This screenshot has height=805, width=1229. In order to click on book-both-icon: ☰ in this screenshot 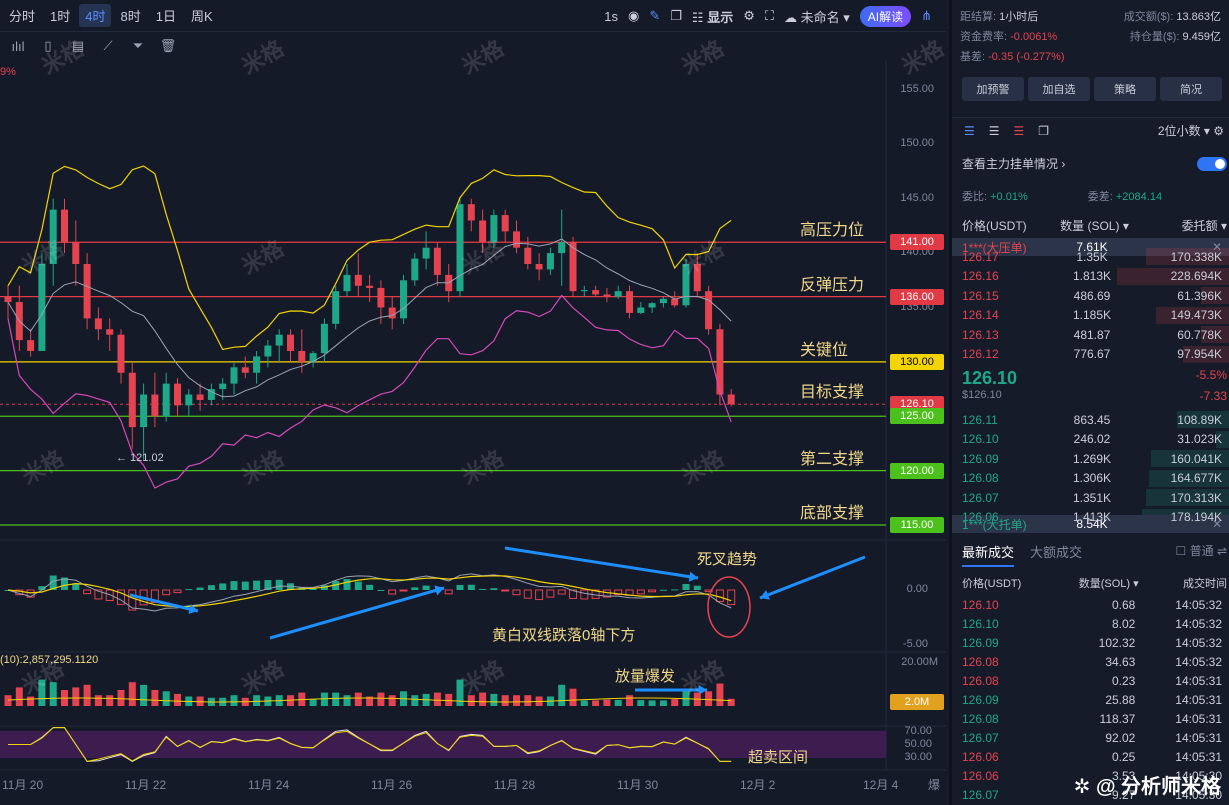, I will do `click(969, 130)`.